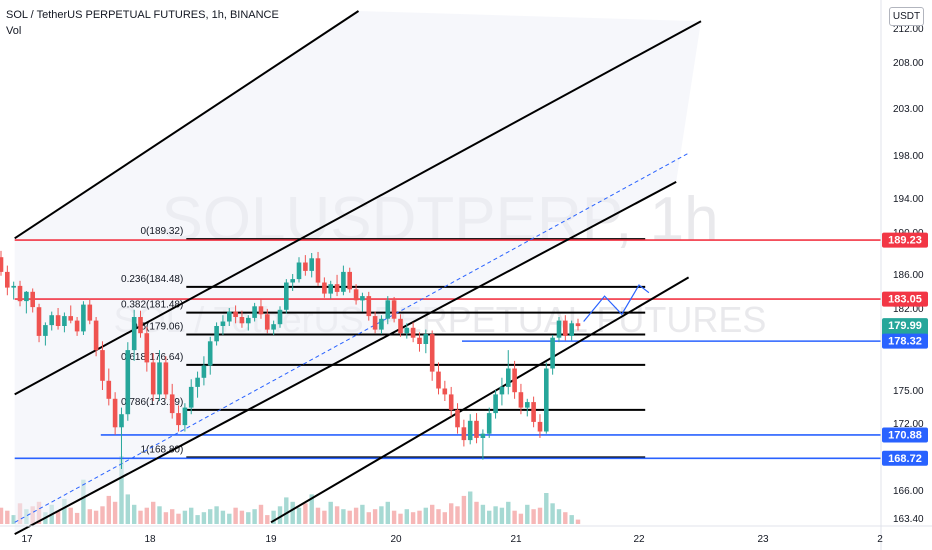  I want to click on fib-level-label: 1(168.80), so click(161, 449).